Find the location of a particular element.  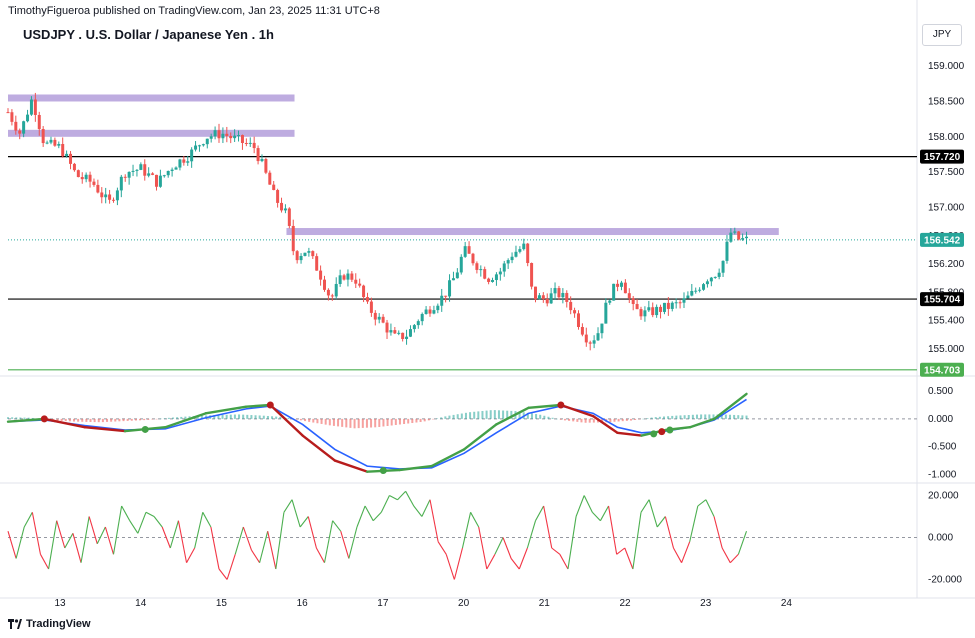

macd-line-segment is located at coordinates (258, 405).